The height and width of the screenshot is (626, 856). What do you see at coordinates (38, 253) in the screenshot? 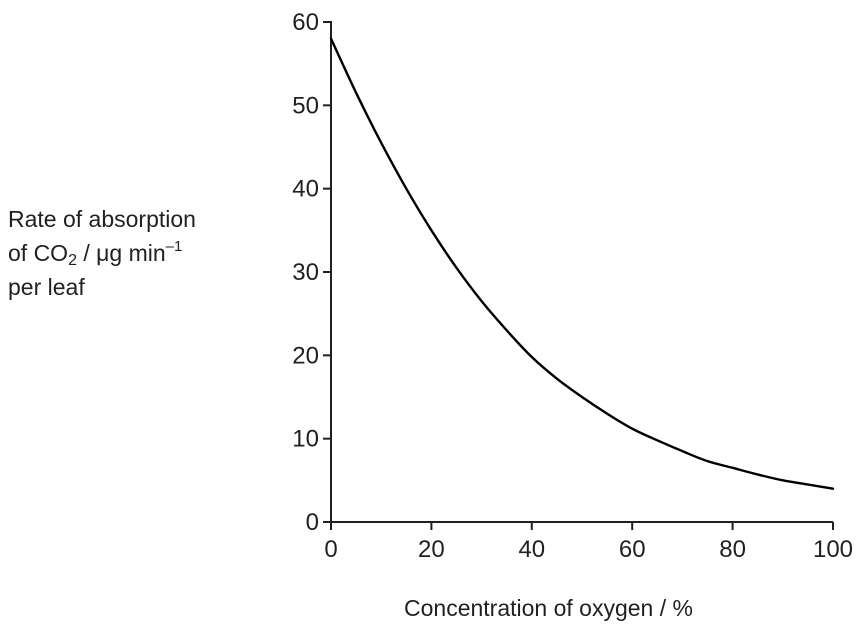
I see `y-axis-label-co2: of CO` at bounding box center [38, 253].